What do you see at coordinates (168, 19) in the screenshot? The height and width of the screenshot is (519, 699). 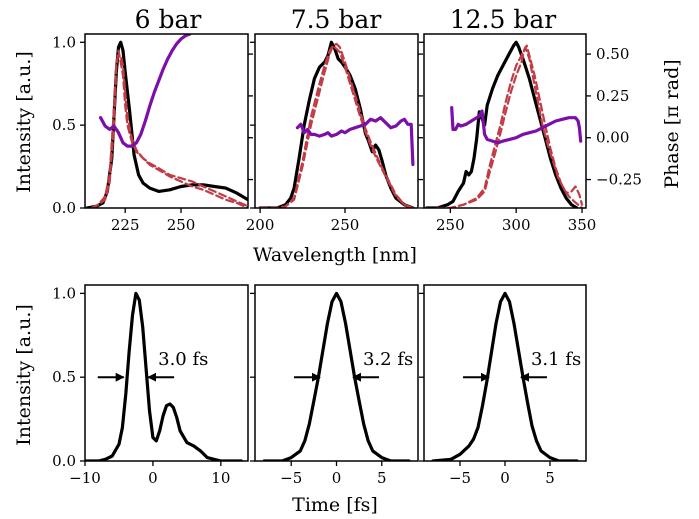 I see `panel-title-6bar: 6 bar` at bounding box center [168, 19].